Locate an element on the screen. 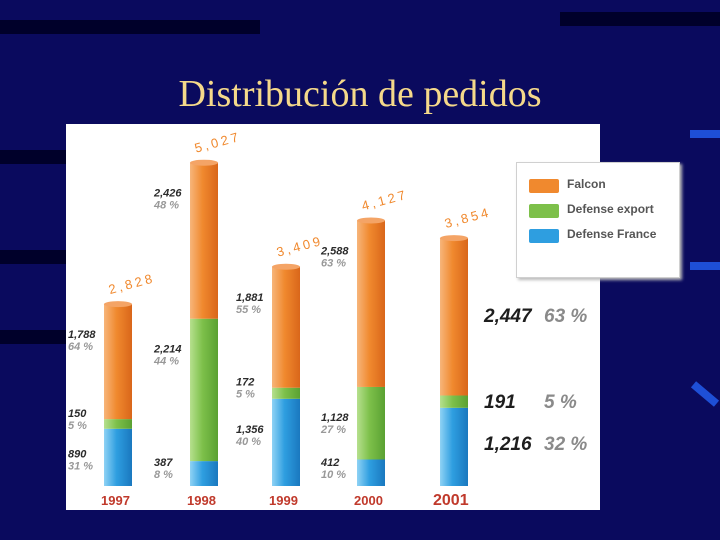 The height and width of the screenshot is (540, 720). bar-cap-1997 is located at coordinates (118, 304).